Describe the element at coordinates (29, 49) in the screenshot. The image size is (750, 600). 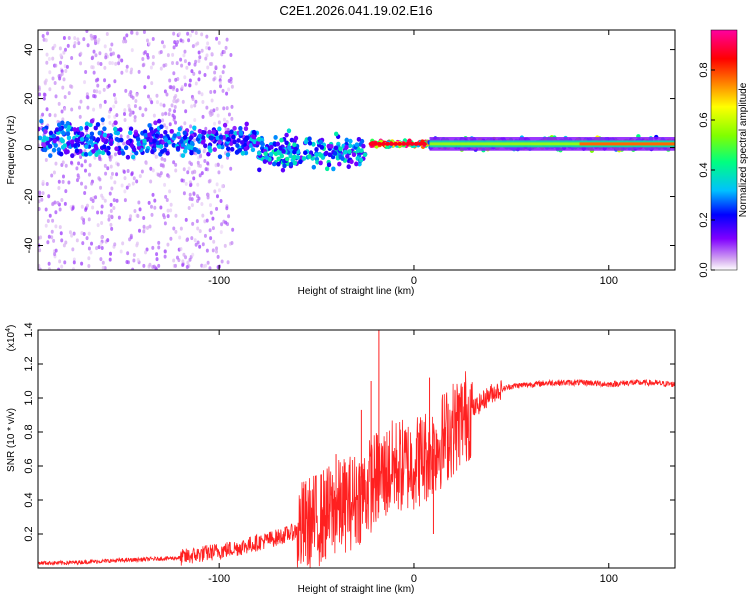
I see `spectrogram-y-tick-label: 40` at that location.